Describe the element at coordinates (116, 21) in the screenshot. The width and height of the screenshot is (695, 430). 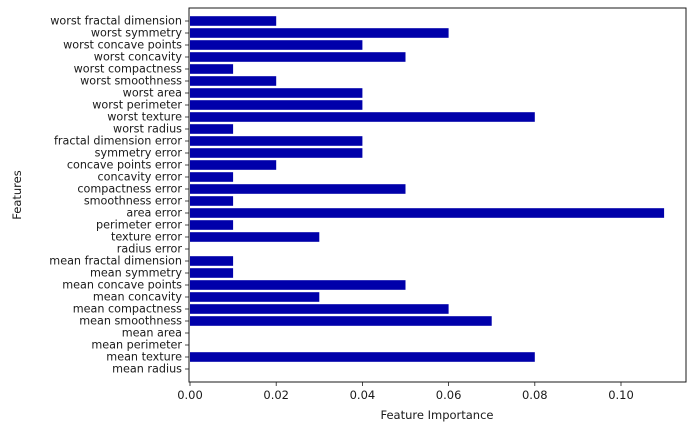
I see `category-label: worst fractal dimension` at that location.